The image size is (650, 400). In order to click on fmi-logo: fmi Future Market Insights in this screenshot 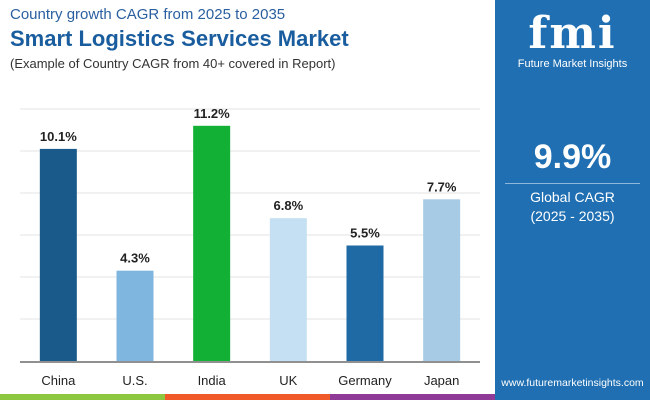, I will do `click(572, 39)`.